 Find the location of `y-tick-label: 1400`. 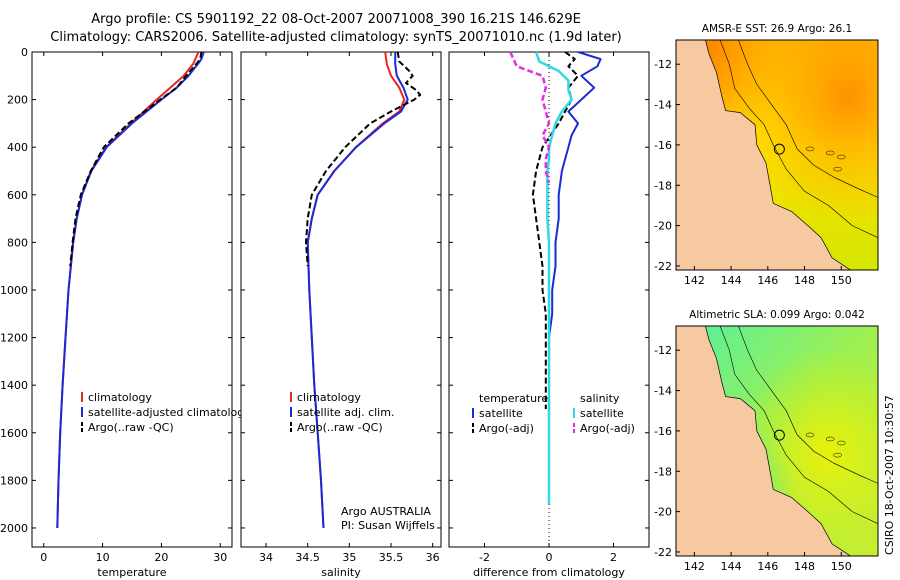

y-tick-label: 1400 is located at coordinates (14, 385).